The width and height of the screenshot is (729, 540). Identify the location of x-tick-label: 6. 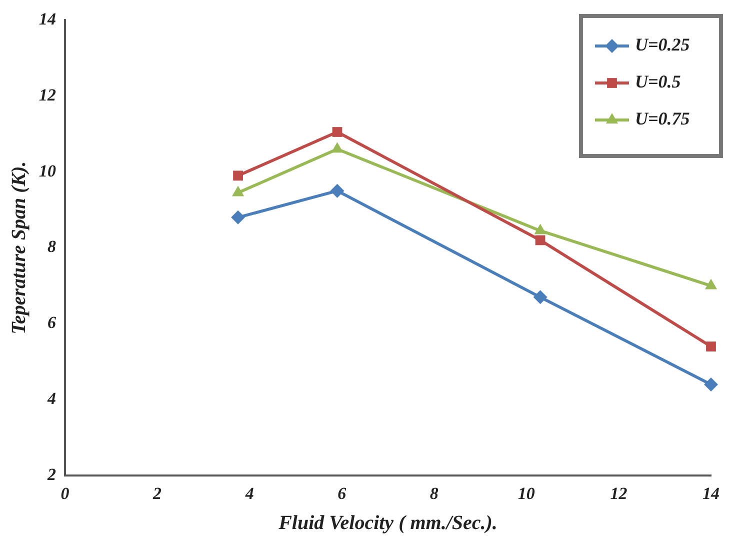
(342, 494).